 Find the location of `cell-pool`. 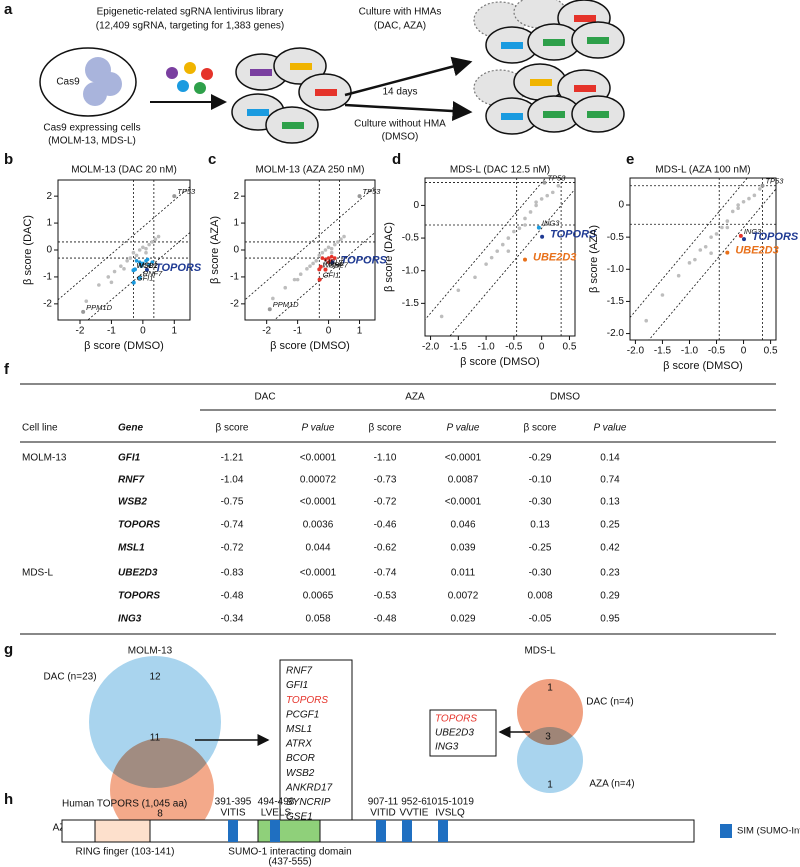

cell-pool is located at coordinates (291, 95).